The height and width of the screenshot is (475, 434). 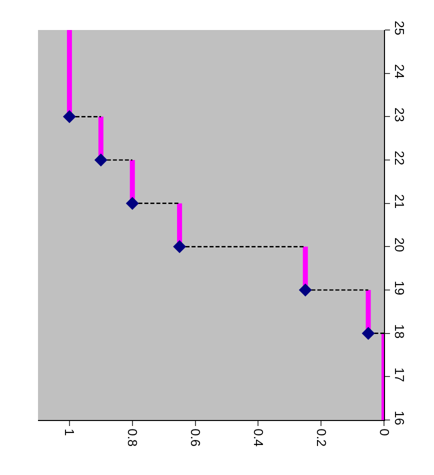 What do you see at coordinates (400, 114) in the screenshot?
I see `y-tick-label: 23` at bounding box center [400, 114].